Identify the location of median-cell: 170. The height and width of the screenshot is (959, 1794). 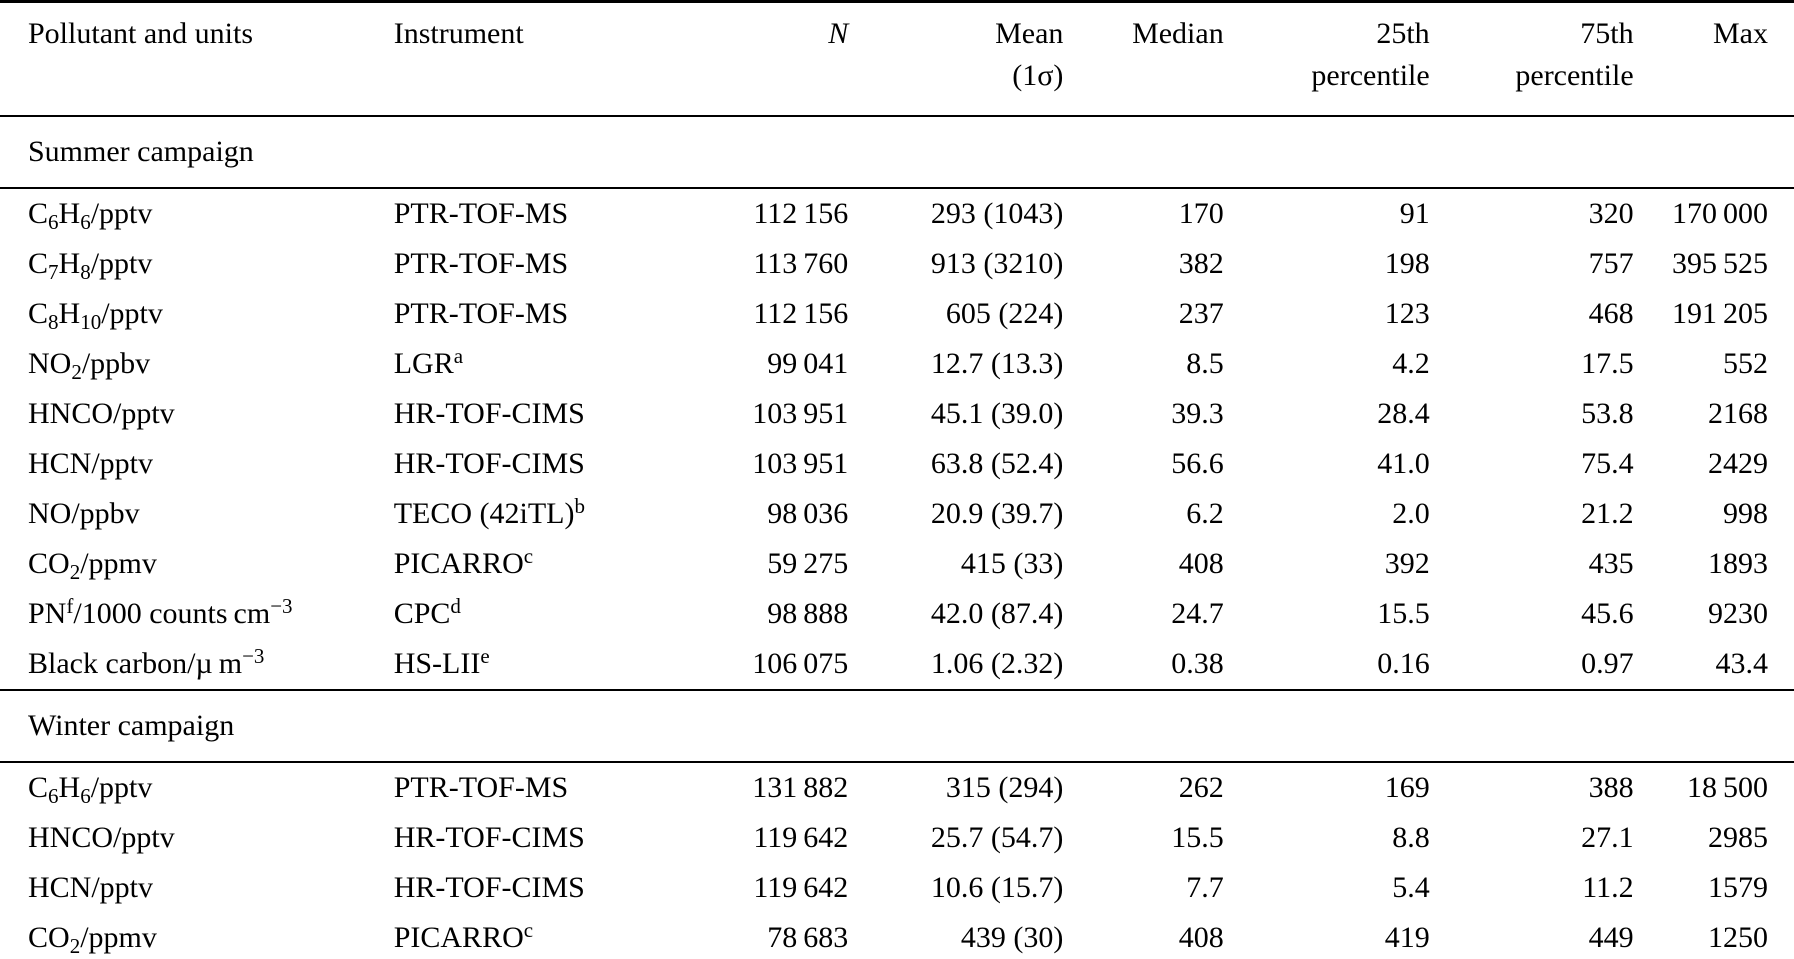
(1201, 213).